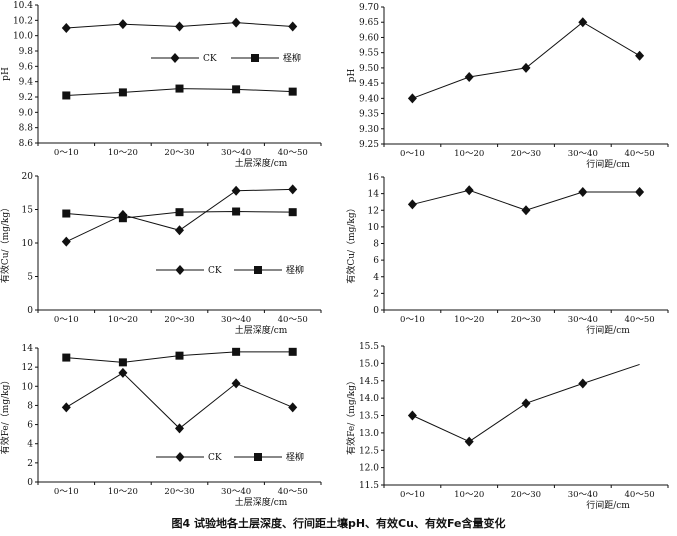  I want to click on y-tick-label: 9.35, so click(369, 115).